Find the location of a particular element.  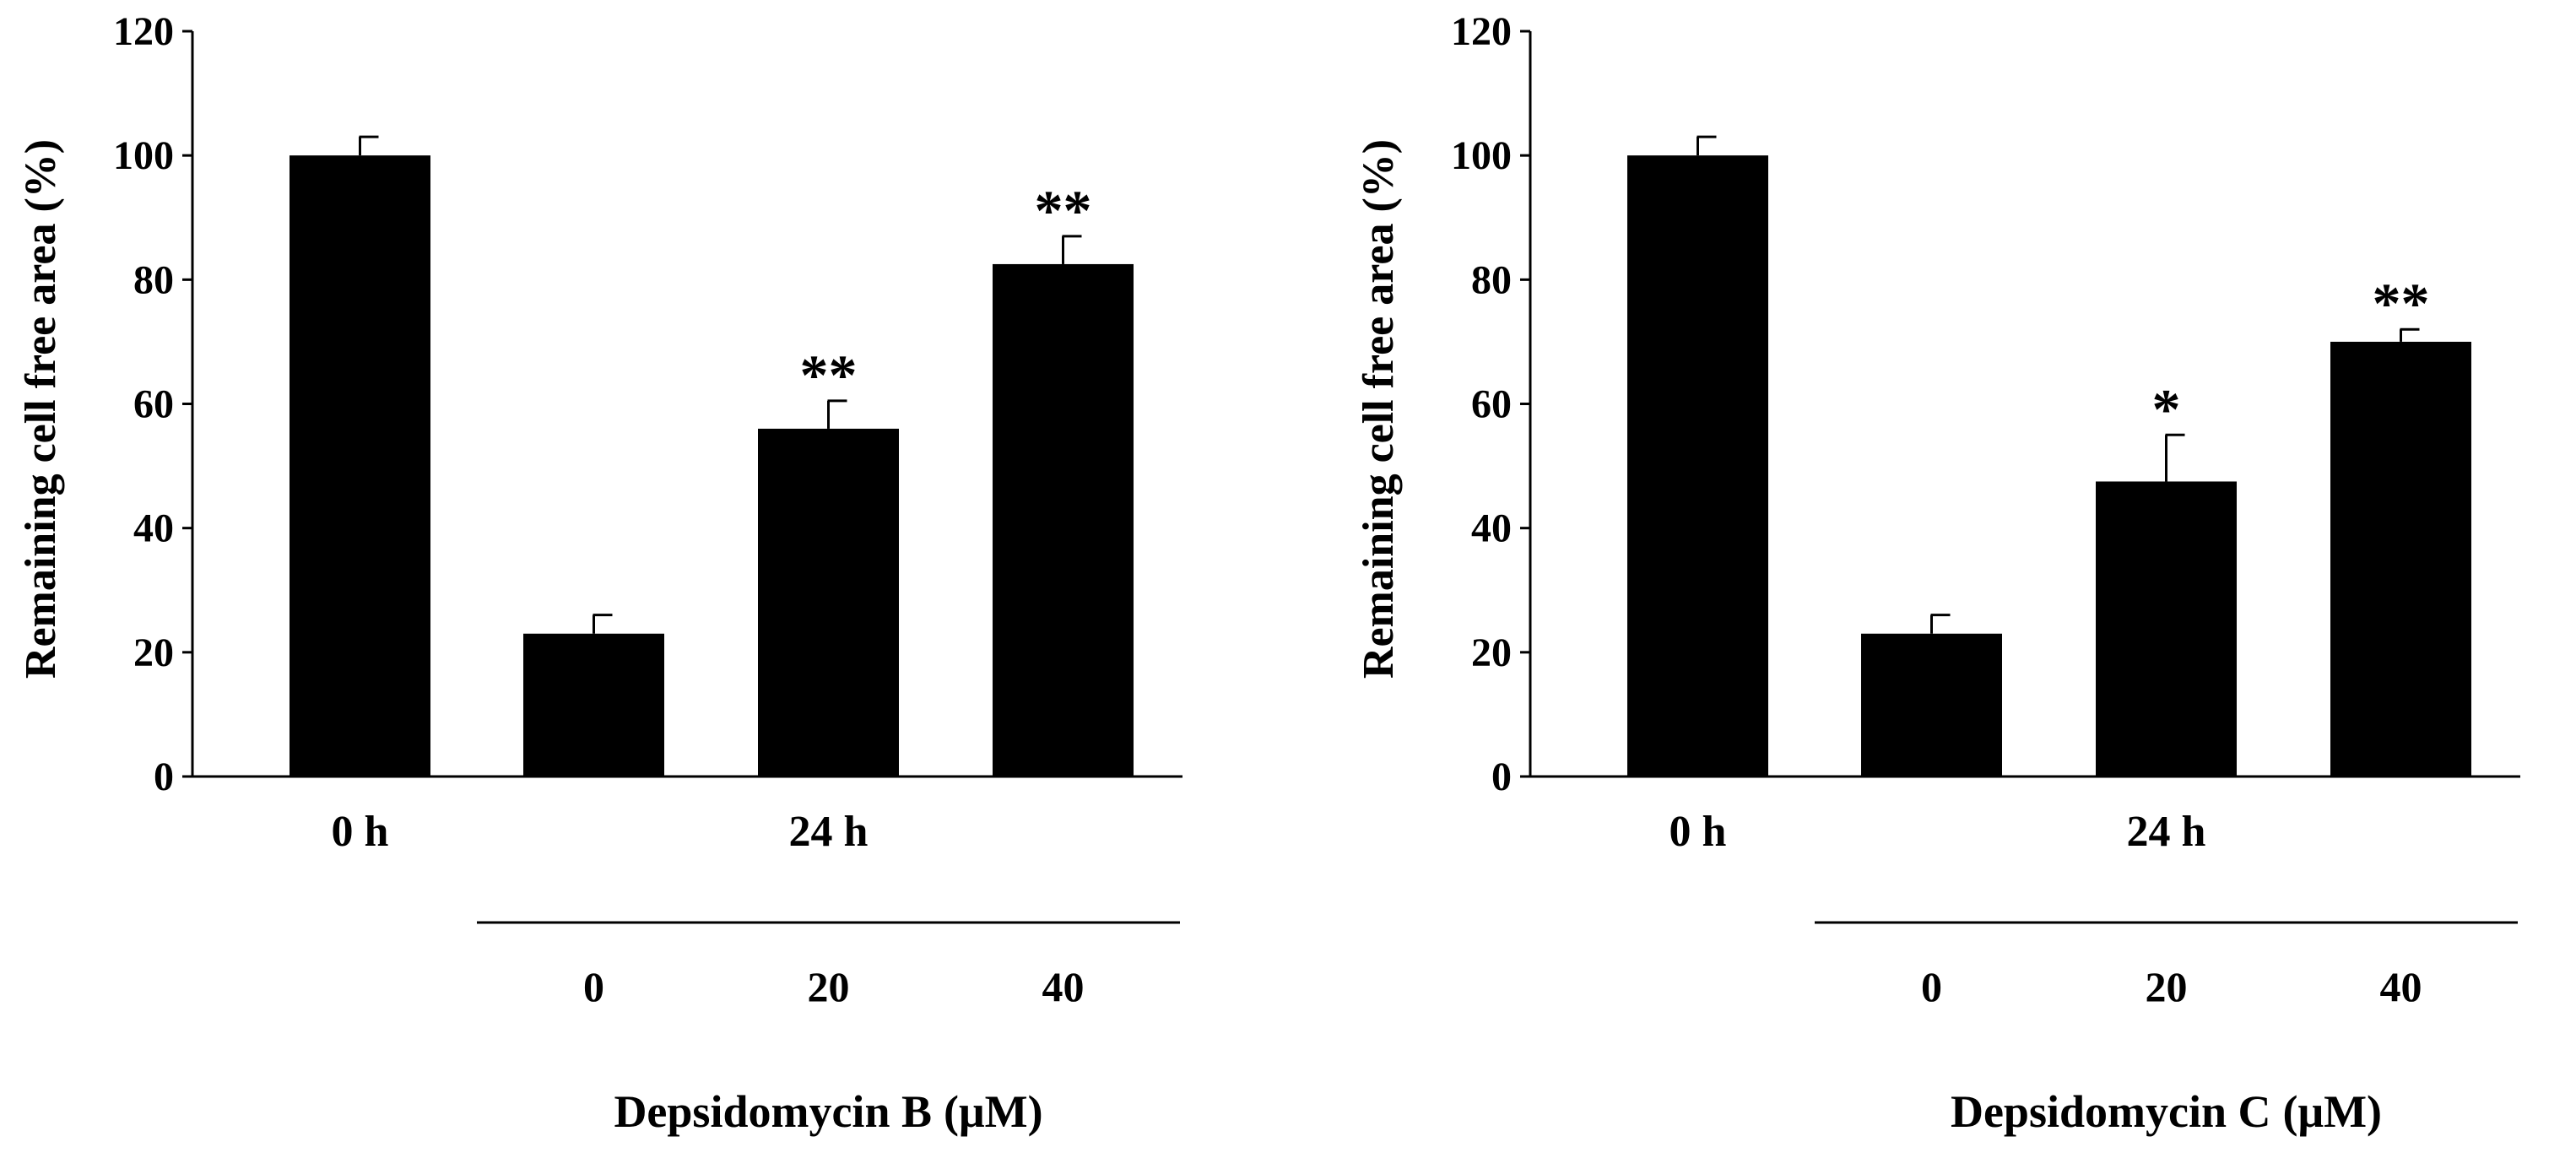

compound-label: Depsidomycin C (μM) is located at coordinates (2166, 1111).